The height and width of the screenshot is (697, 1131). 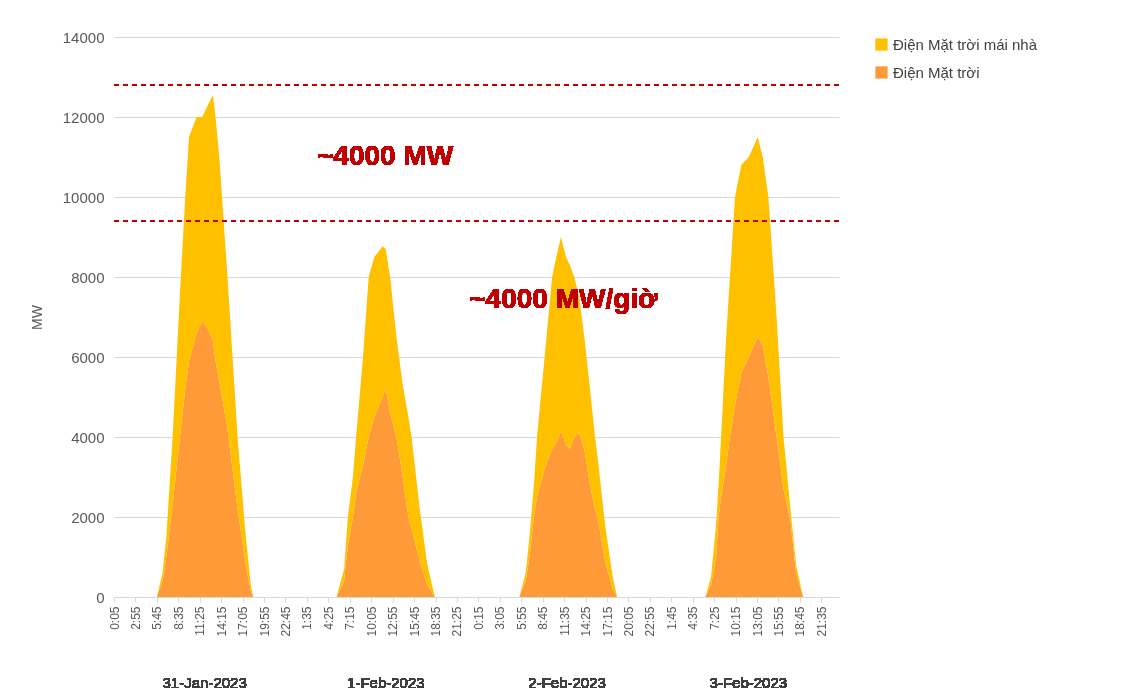 I want to click on x-tick-label: 7:15, so click(x=350, y=618).